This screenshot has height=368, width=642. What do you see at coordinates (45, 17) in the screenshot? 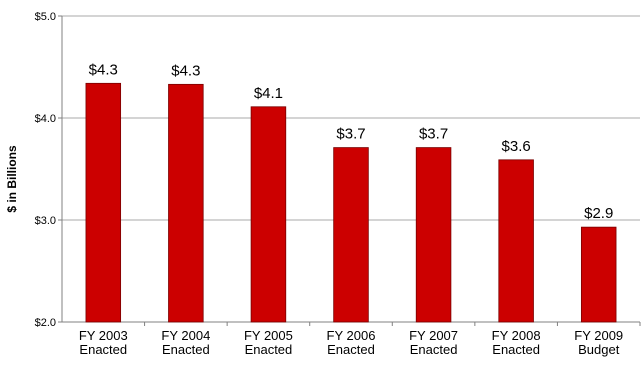
I see `y-tick-label: $5.0` at bounding box center [45, 17].